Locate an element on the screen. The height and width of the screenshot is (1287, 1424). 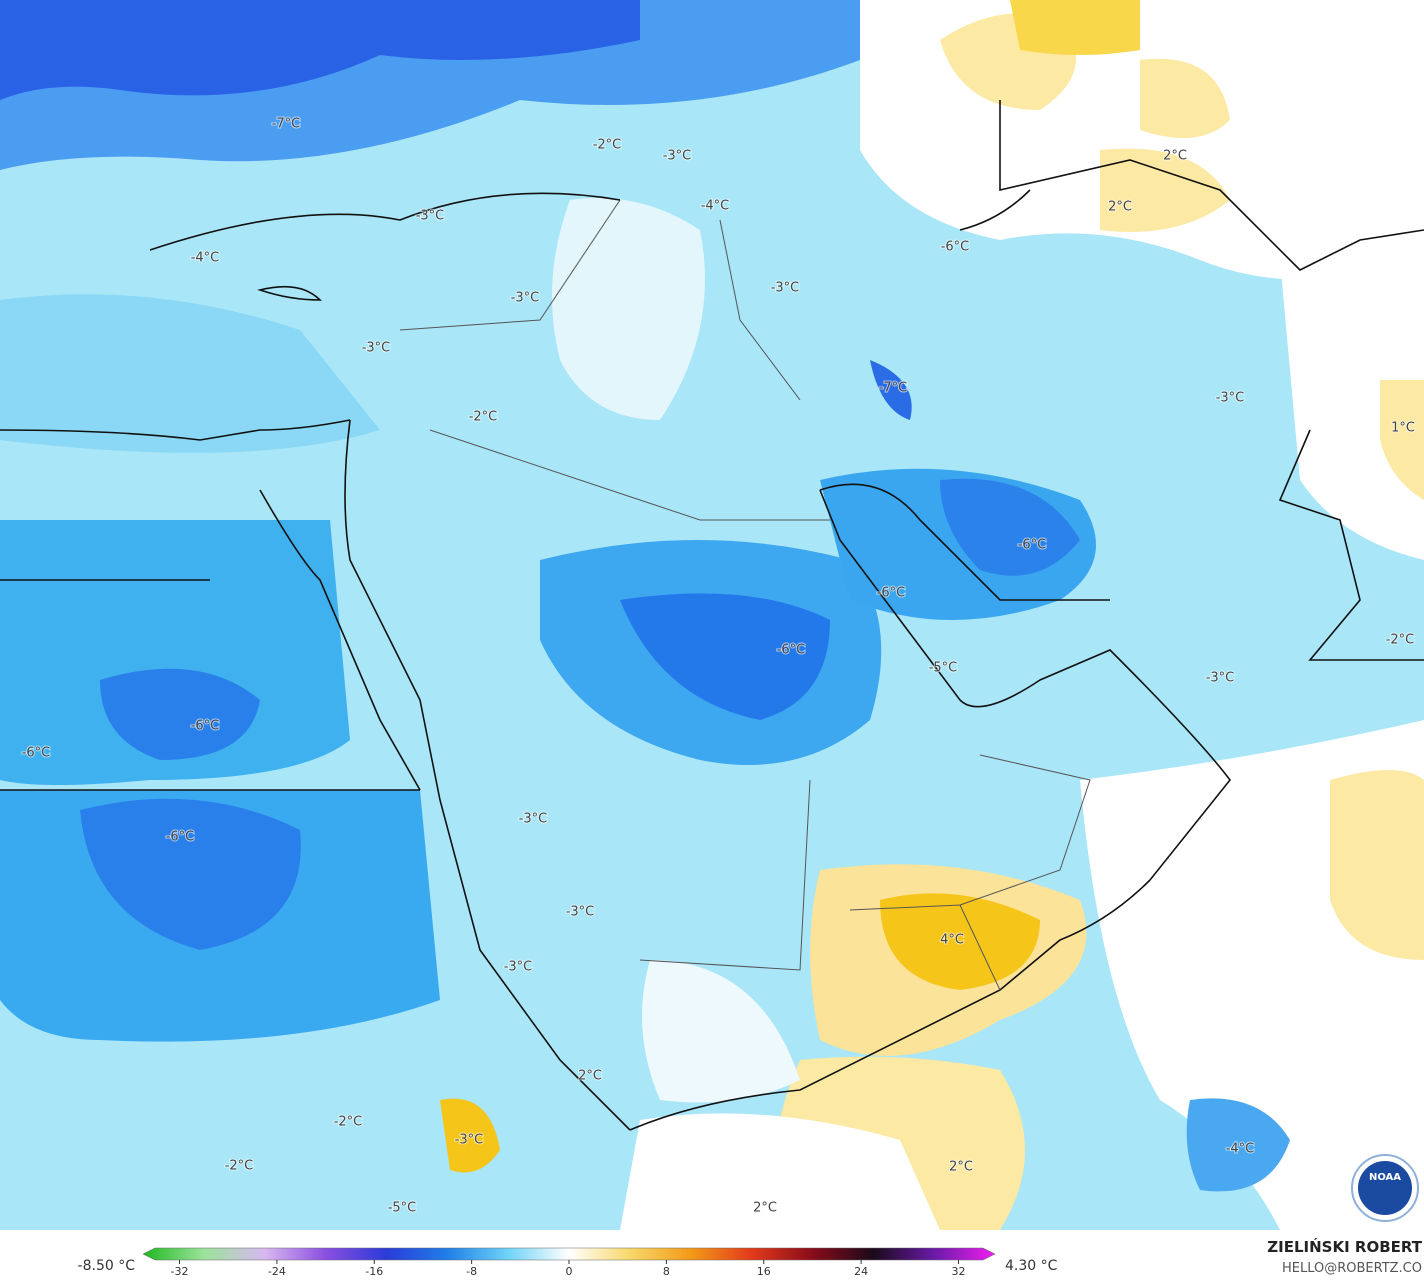
legend-max: 4.30 °C is located at coordinates (1031, 1266).